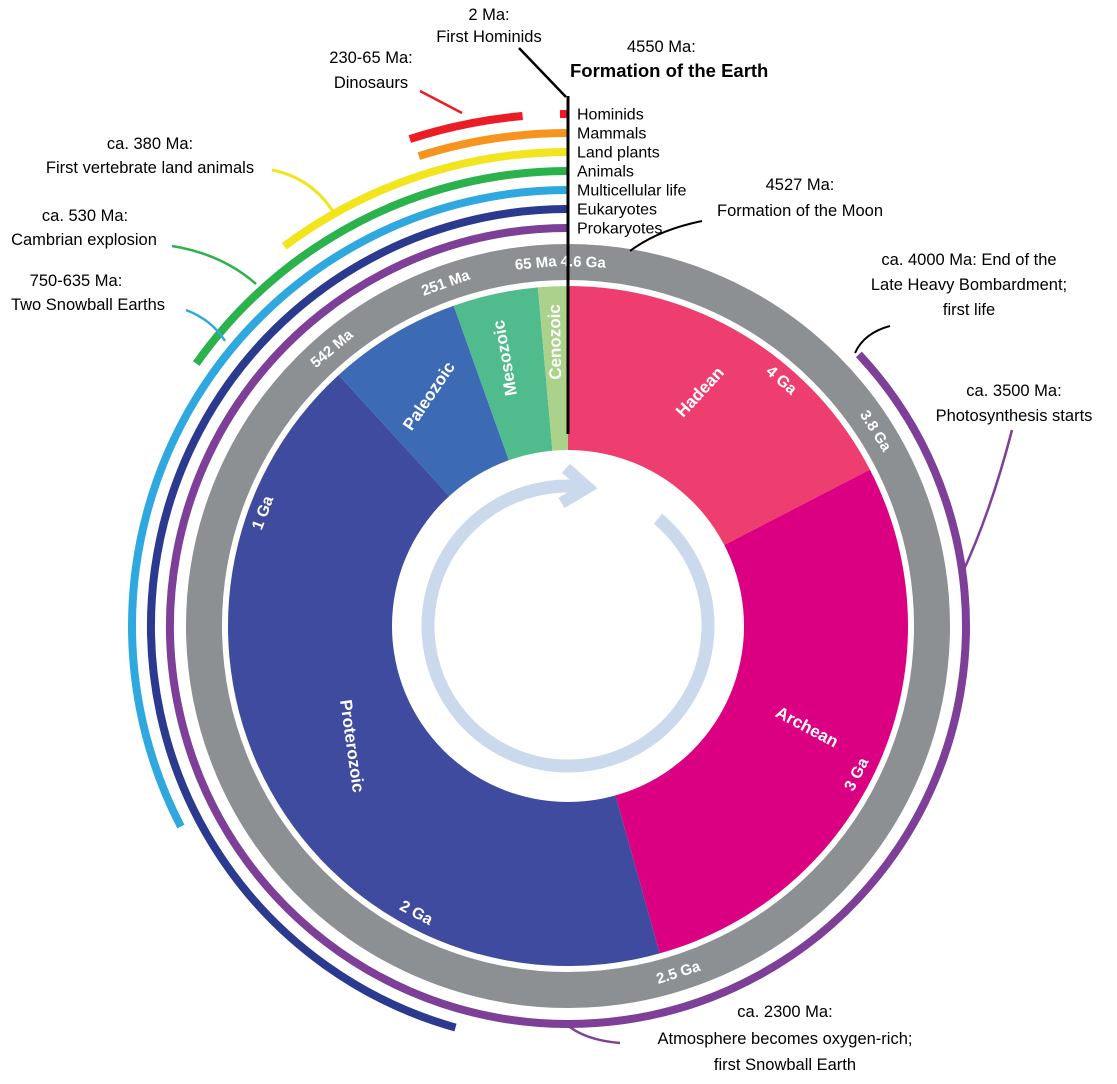 This screenshot has height=1084, width=1117. What do you see at coordinates (969, 285) in the screenshot?
I see `annotation-text-lhb-1: Late Heavy Bombardment;` at bounding box center [969, 285].